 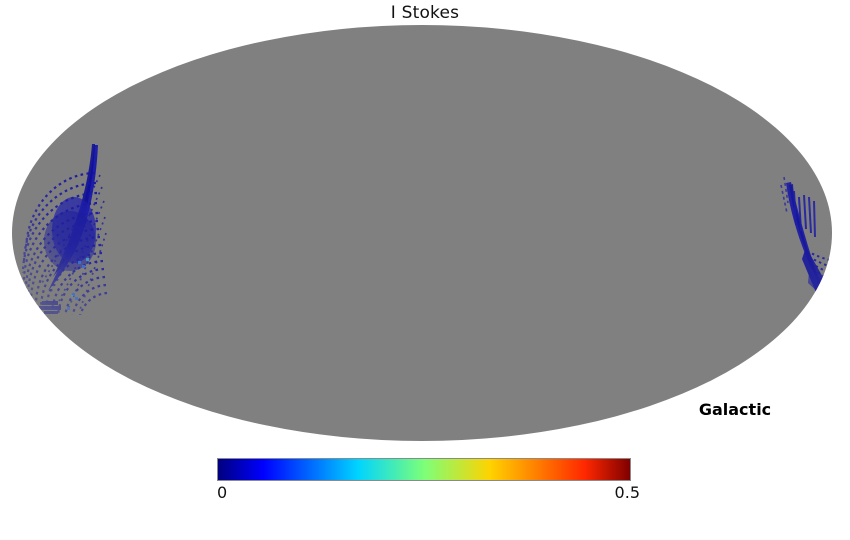 What do you see at coordinates (627, 492) in the screenshot?
I see `colorbar-max-label: 0.5` at bounding box center [627, 492].